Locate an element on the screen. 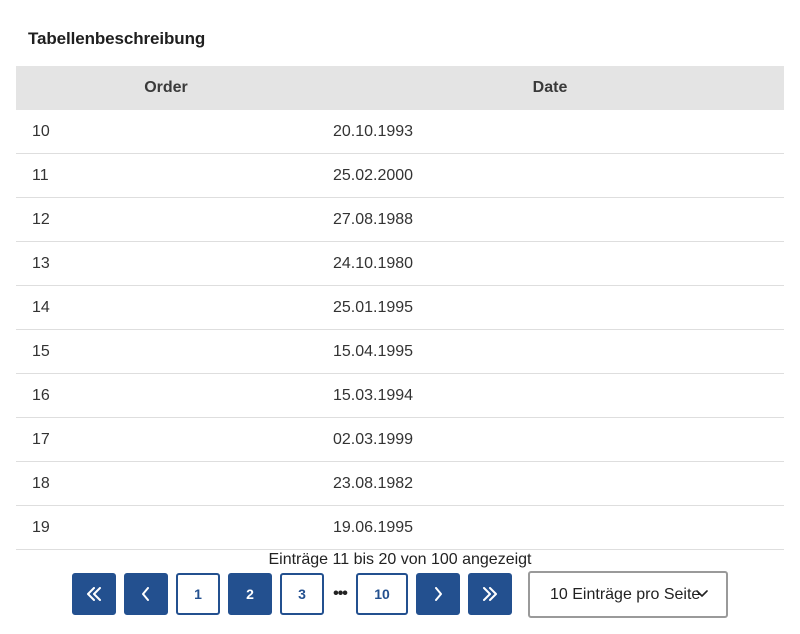  pagination-ellipsis: ••• is located at coordinates (340, 593).